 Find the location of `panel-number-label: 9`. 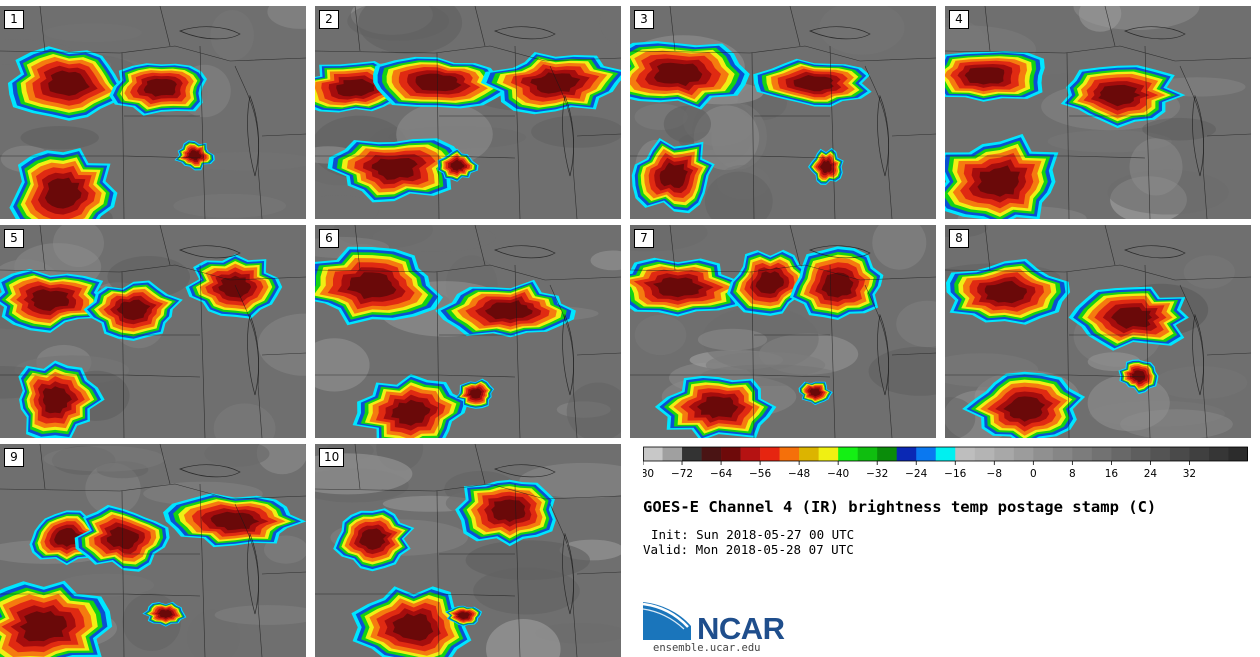

panel-number-label: 9 is located at coordinates (14, 457).